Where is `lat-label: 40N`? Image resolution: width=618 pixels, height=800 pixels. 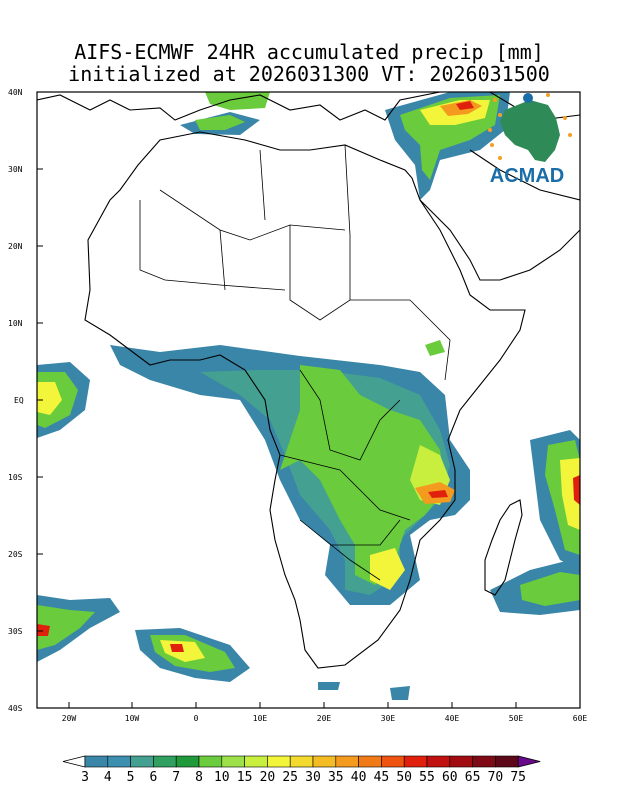
lat-label: 40N is located at coordinates (15, 92).